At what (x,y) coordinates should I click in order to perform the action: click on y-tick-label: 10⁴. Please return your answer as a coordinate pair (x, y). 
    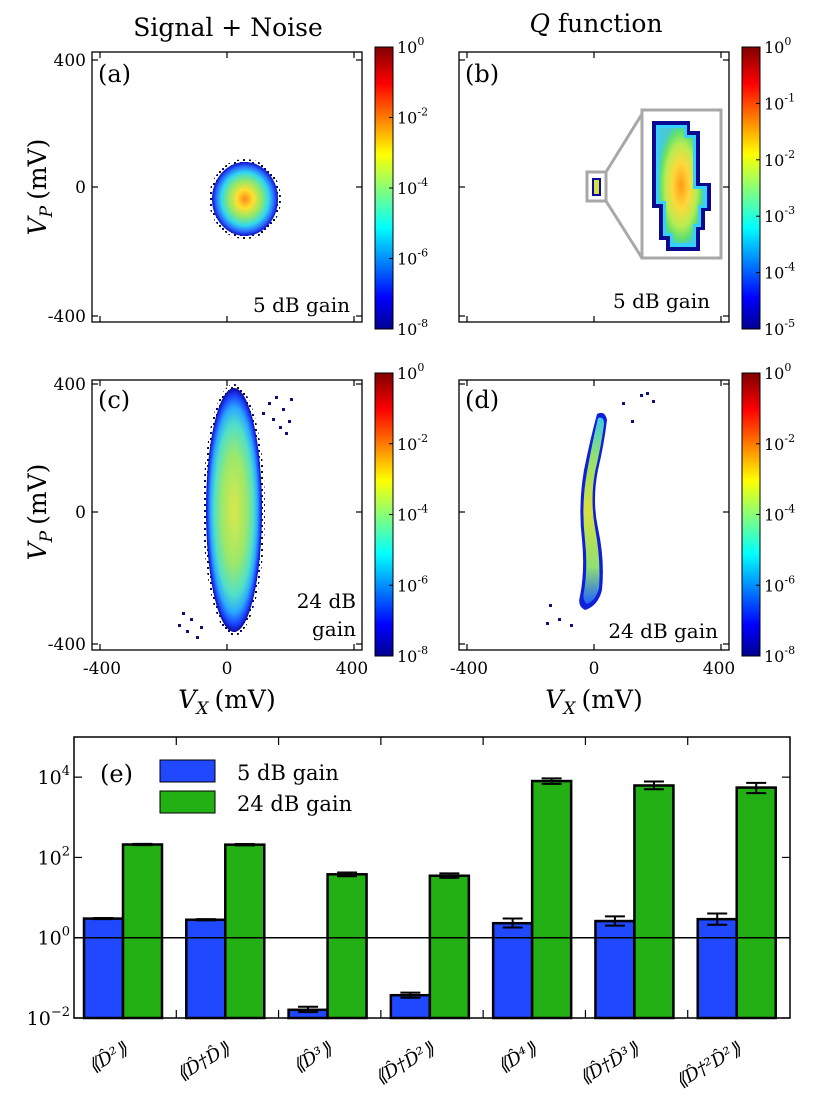
    Looking at the image, I should click on (54, 776).